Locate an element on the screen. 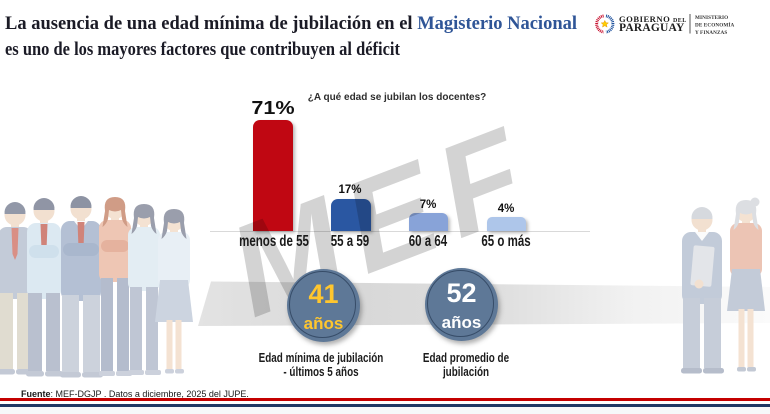 This screenshot has height=414, width=770. svg-text: GOBIERNO DEL is located at coordinates (653, 19).